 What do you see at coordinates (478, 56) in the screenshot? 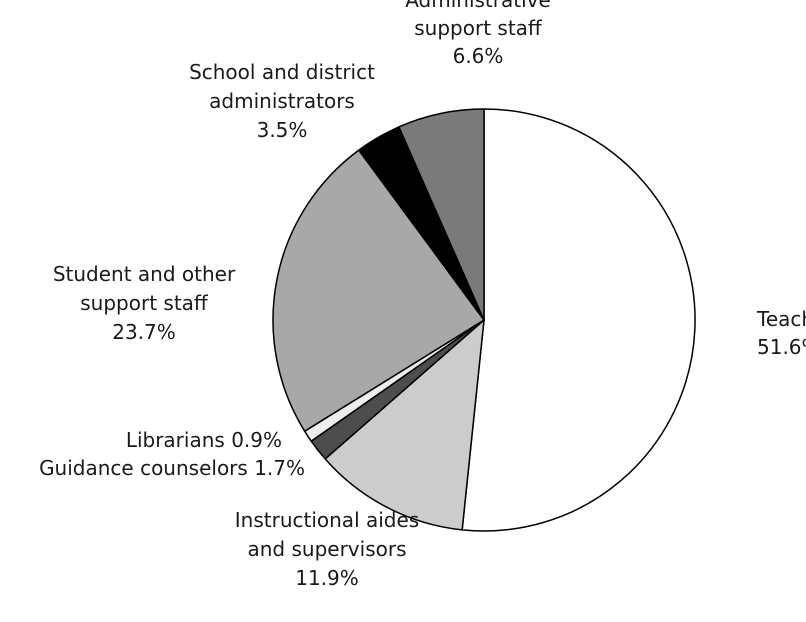
I see `slice-percent-admin-support: 6.6%` at bounding box center [478, 56].